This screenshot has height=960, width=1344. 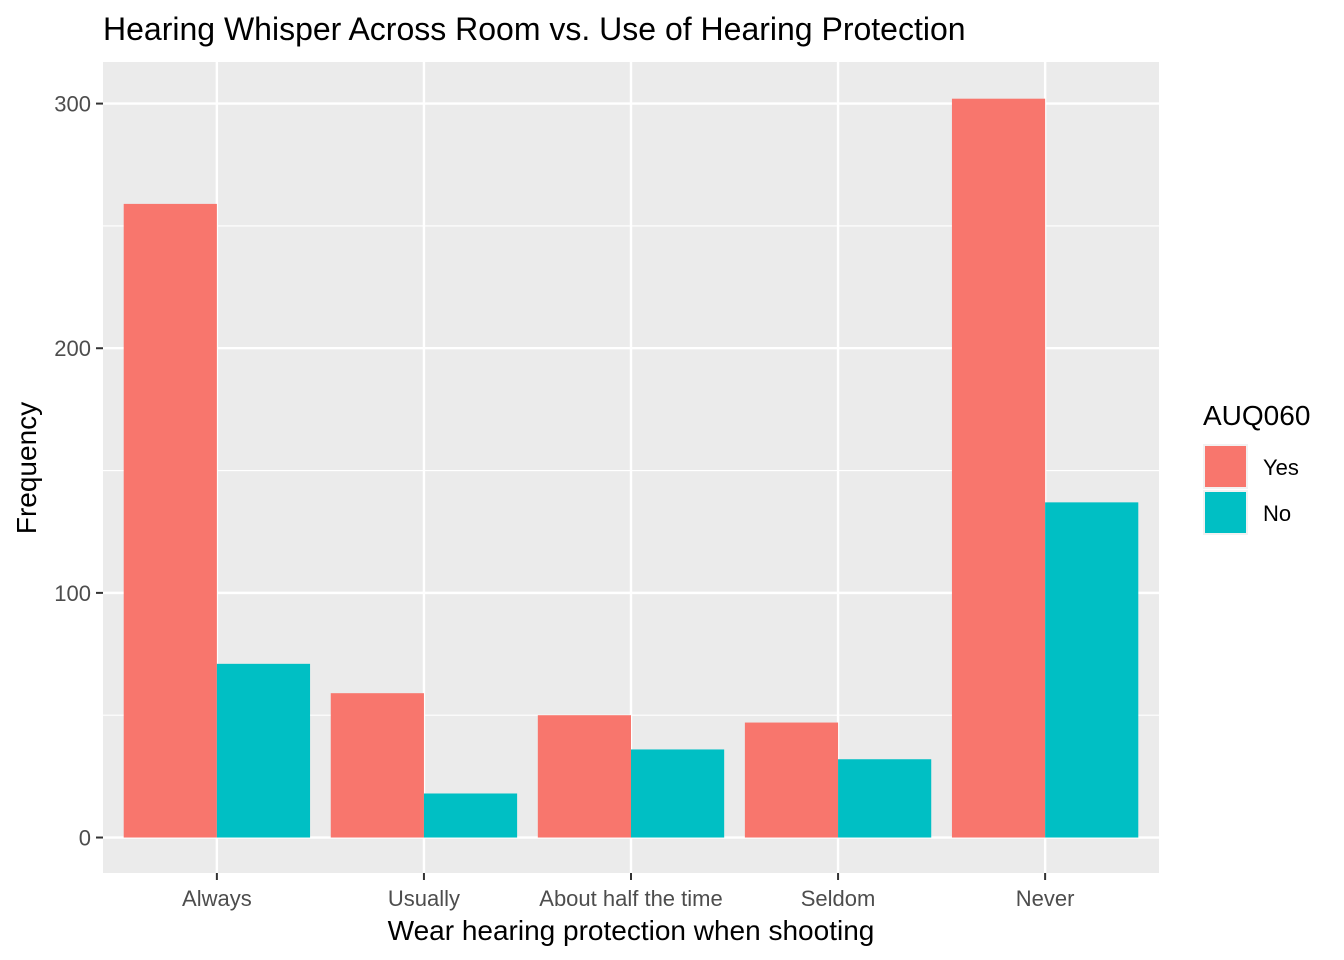 What do you see at coordinates (791, 780) in the screenshot?
I see `bar-yes-seldom` at bounding box center [791, 780].